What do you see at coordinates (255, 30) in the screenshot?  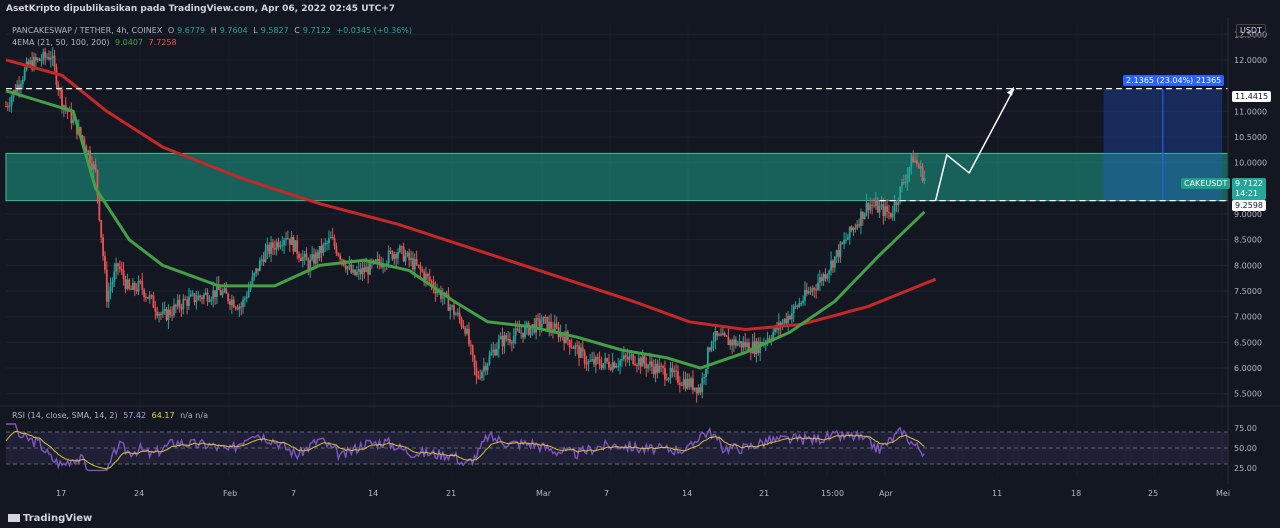 I see `low-label: L` at bounding box center [255, 30].